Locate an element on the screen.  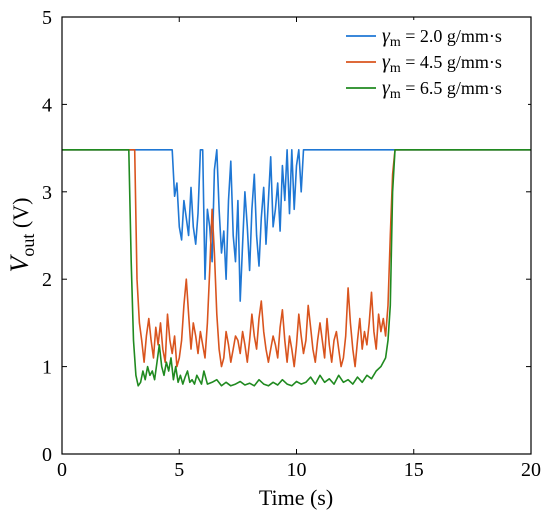
y-axis-label: Vout (V) is located at coordinates (21, 235).